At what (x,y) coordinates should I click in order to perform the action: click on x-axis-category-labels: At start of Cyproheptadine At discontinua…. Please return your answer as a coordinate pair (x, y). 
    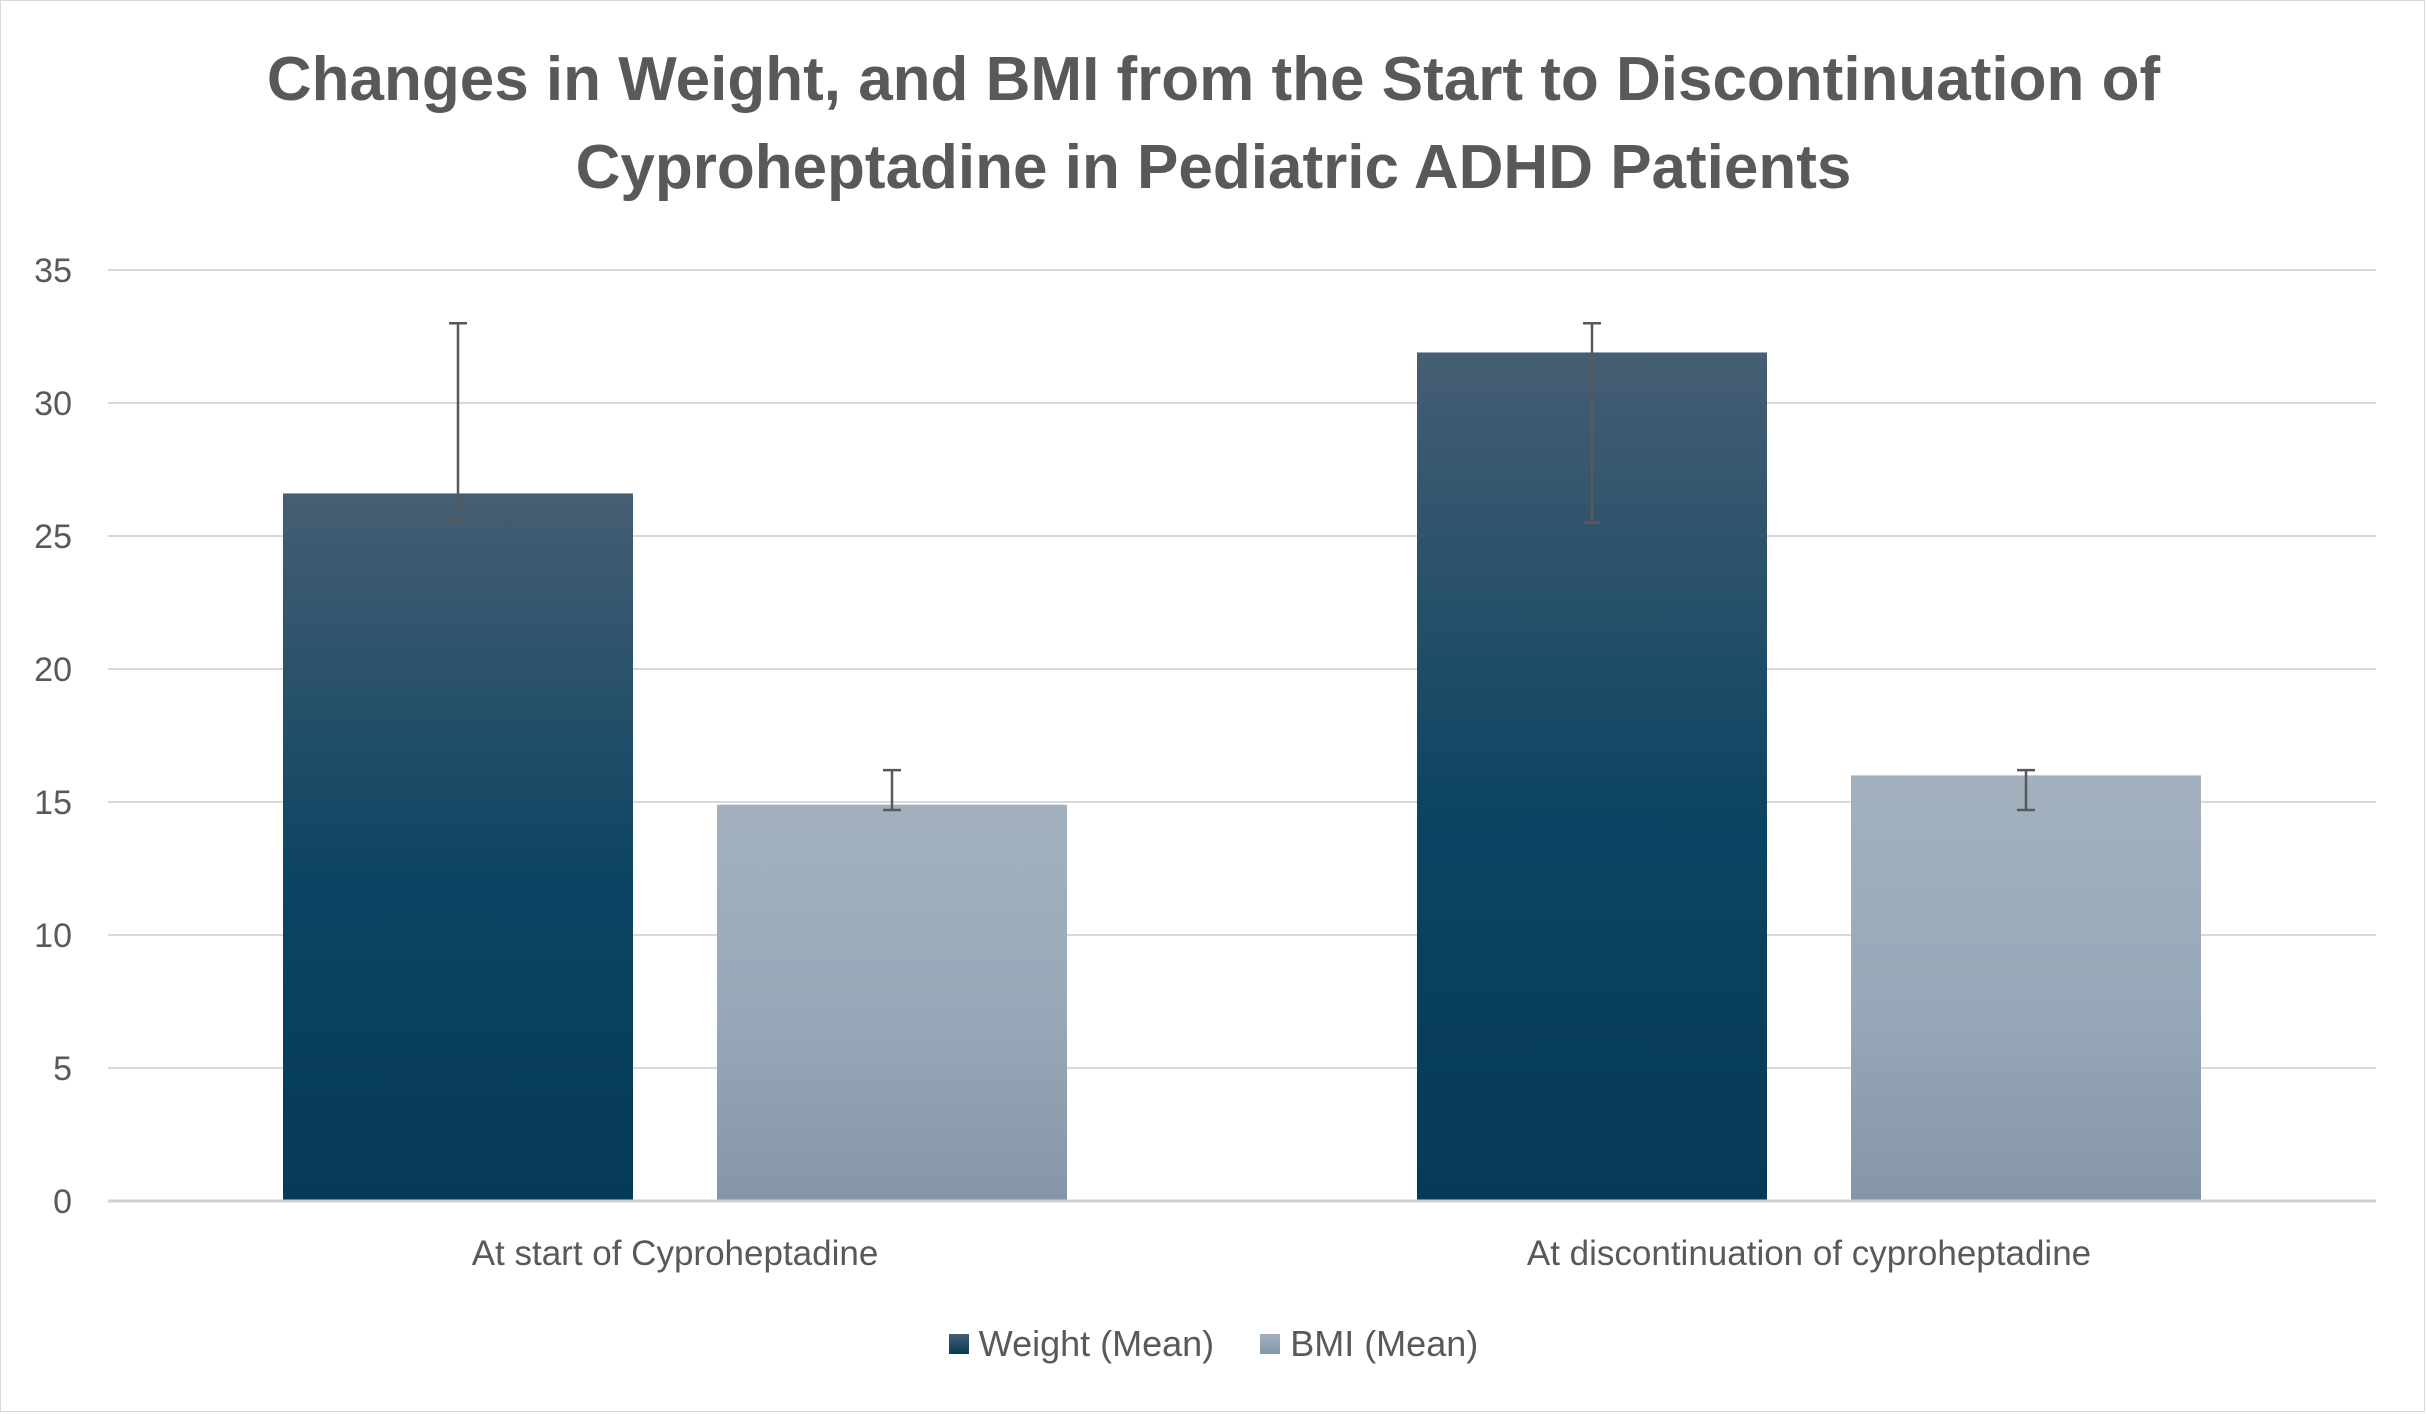
    Looking at the image, I should click on (1281, 1253).